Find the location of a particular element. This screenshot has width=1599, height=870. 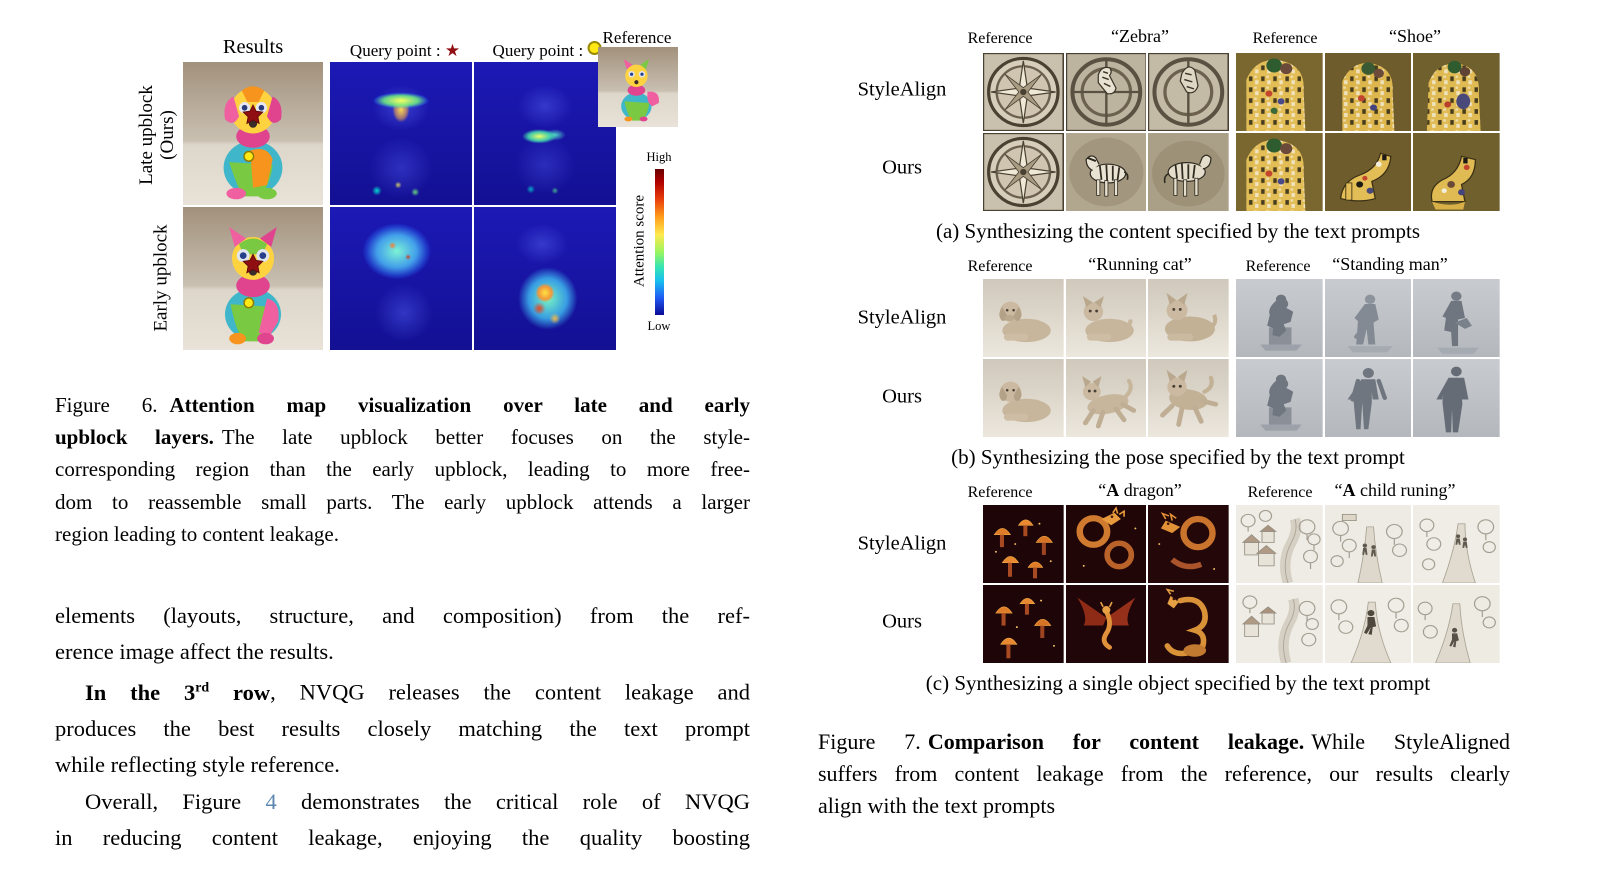

c-ours-child-reference-image is located at coordinates (1279, 624).